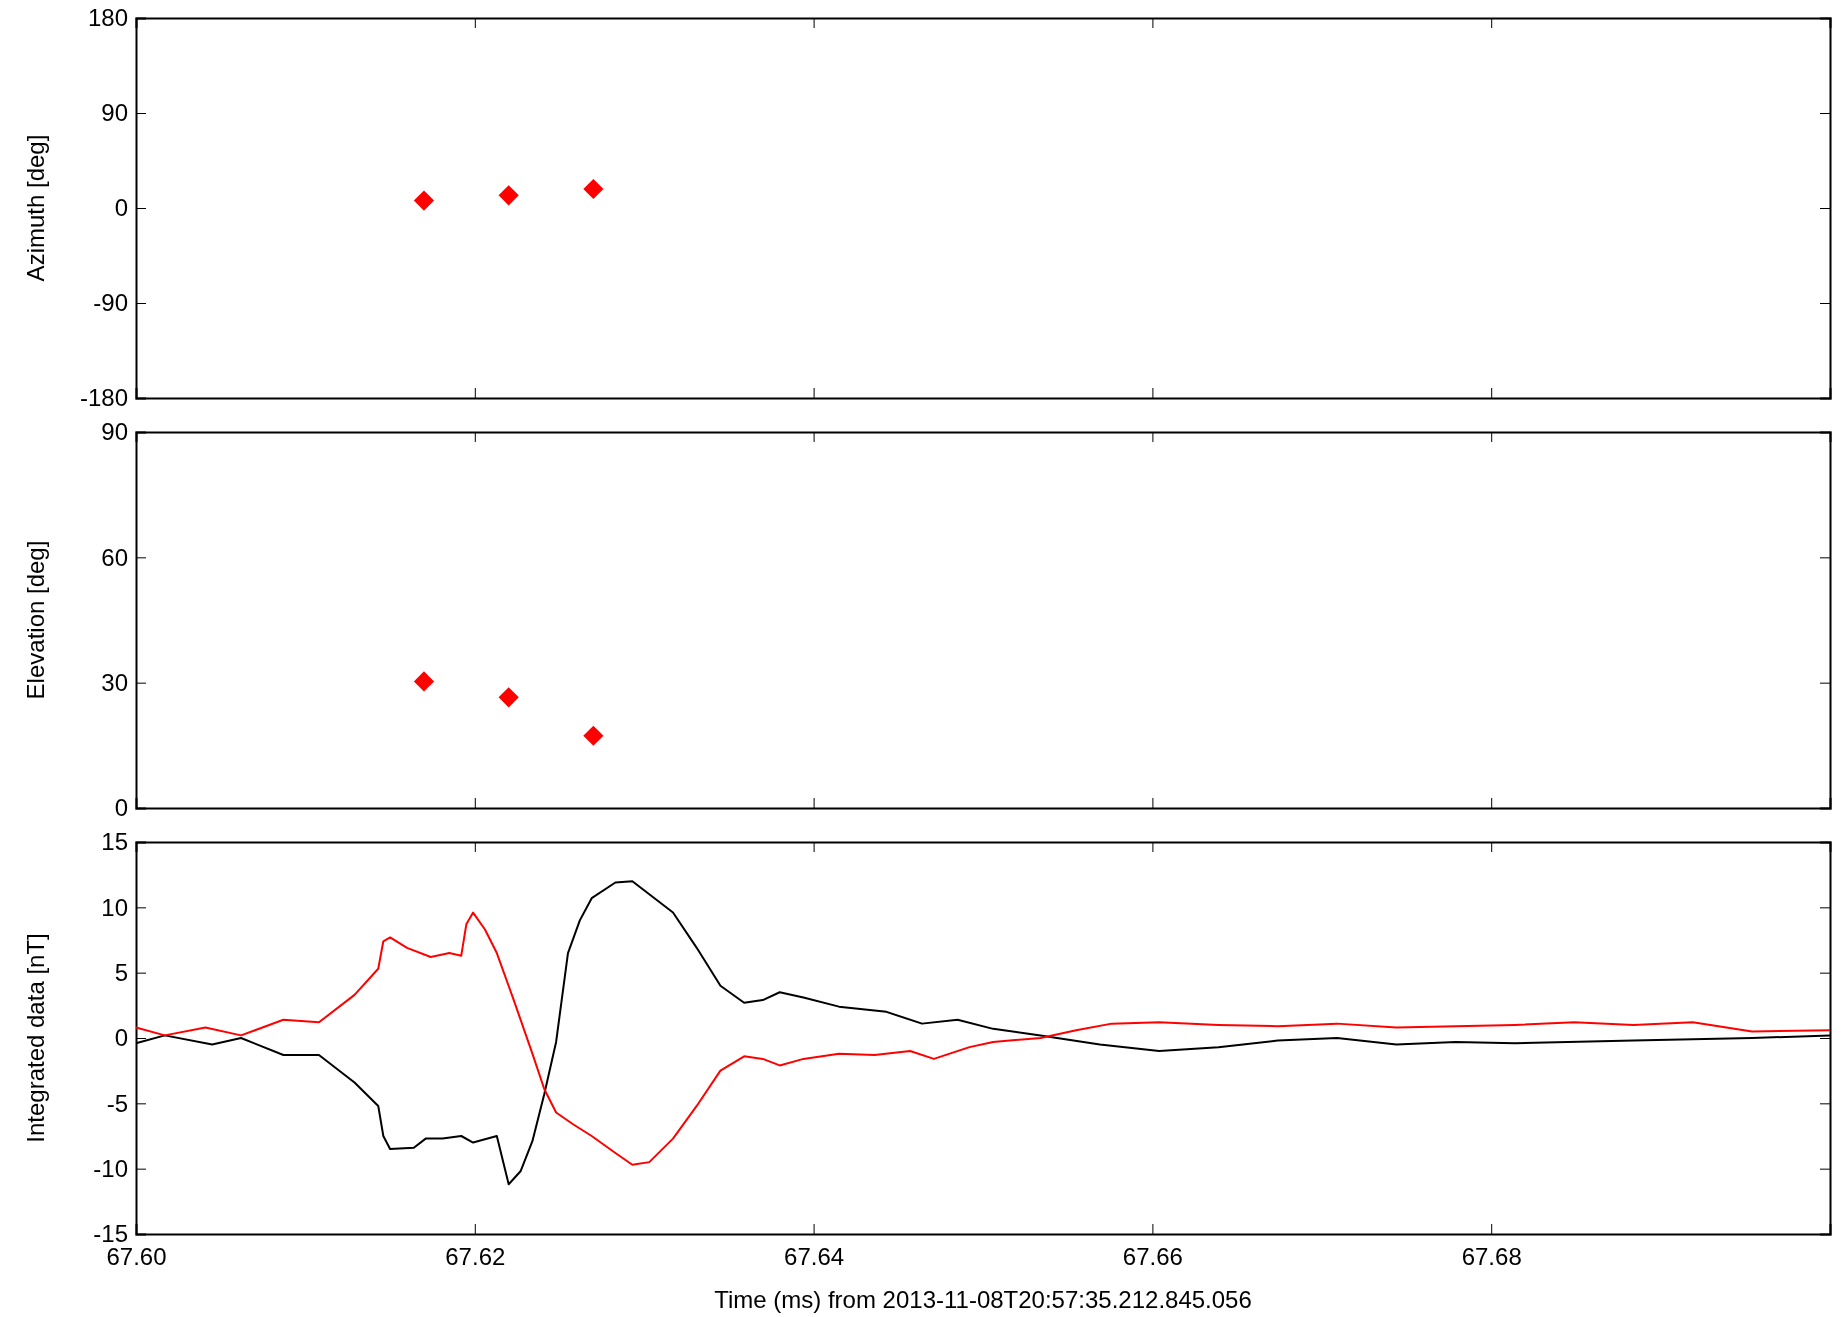 The height and width of the screenshot is (1317, 1844). I want to click on y-tick-label: 60, so click(114, 557).